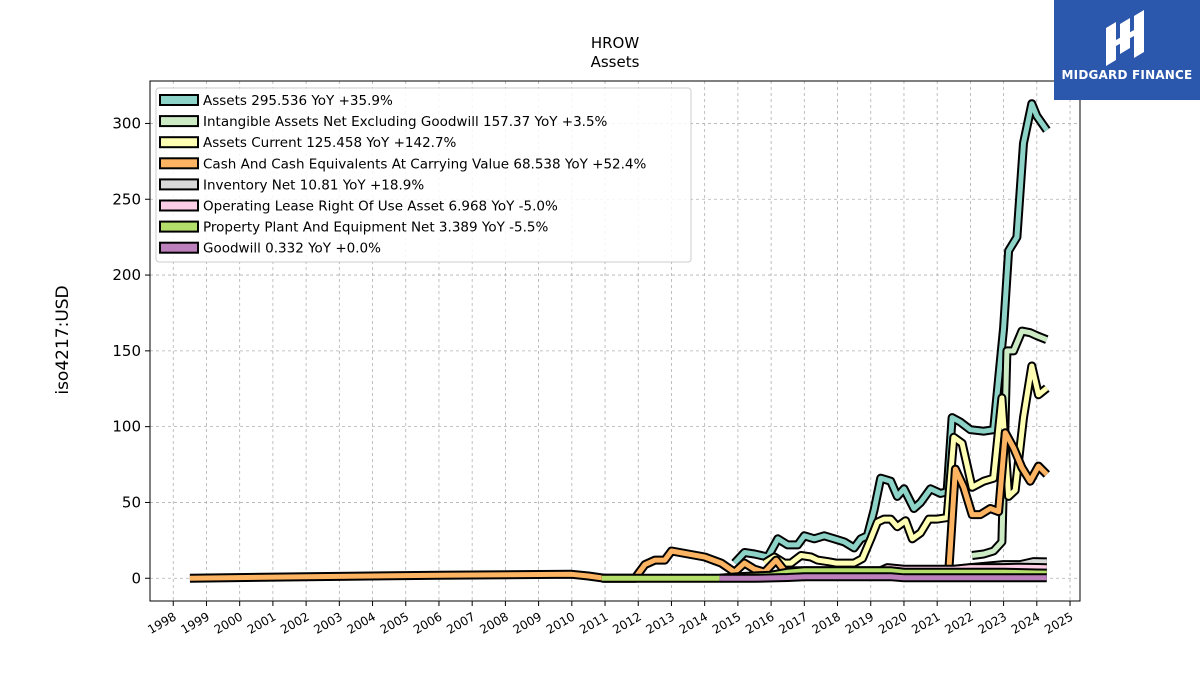  What do you see at coordinates (1058, 622) in the screenshot?
I see `x-tick-label: 2025` at bounding box center [1058, 622].